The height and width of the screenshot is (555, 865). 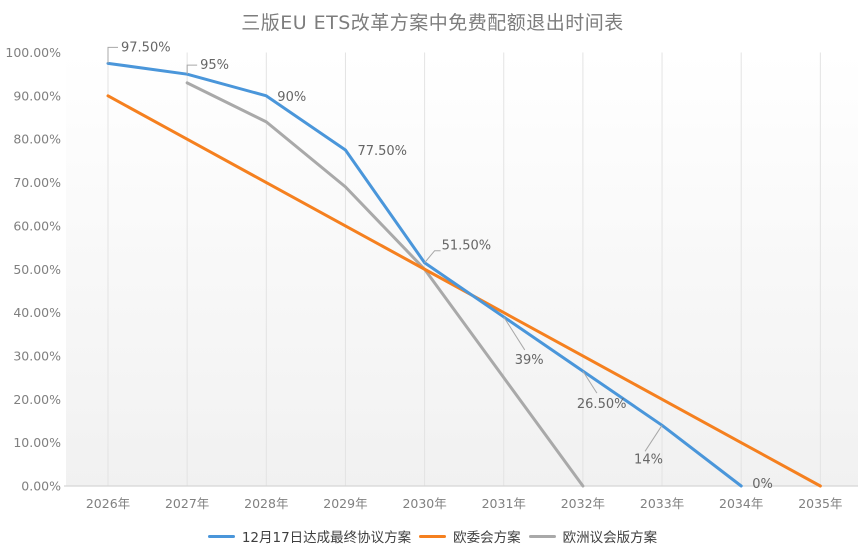 I want to click on legend-label: 欧洲议会版方案, so click(x=610, y=538).